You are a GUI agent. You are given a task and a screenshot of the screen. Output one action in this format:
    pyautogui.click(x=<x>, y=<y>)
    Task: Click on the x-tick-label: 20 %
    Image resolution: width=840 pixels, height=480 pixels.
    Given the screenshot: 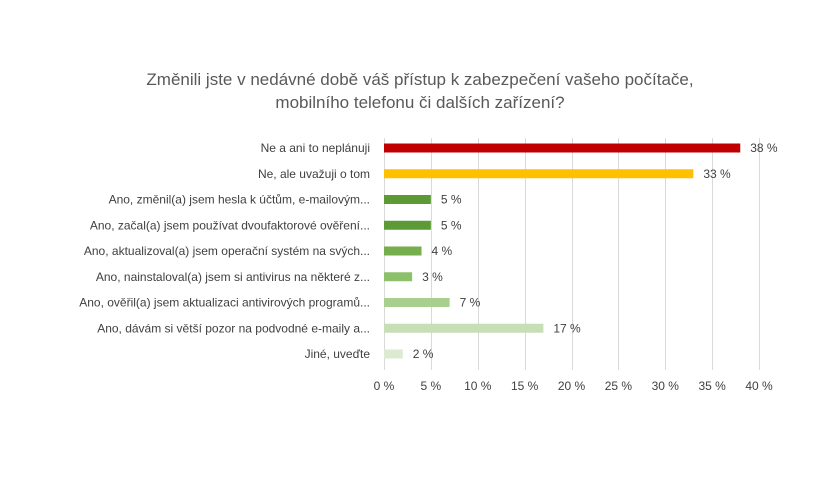 What is the action you would take?
    pyautogui.click(x=572, y=386)
    